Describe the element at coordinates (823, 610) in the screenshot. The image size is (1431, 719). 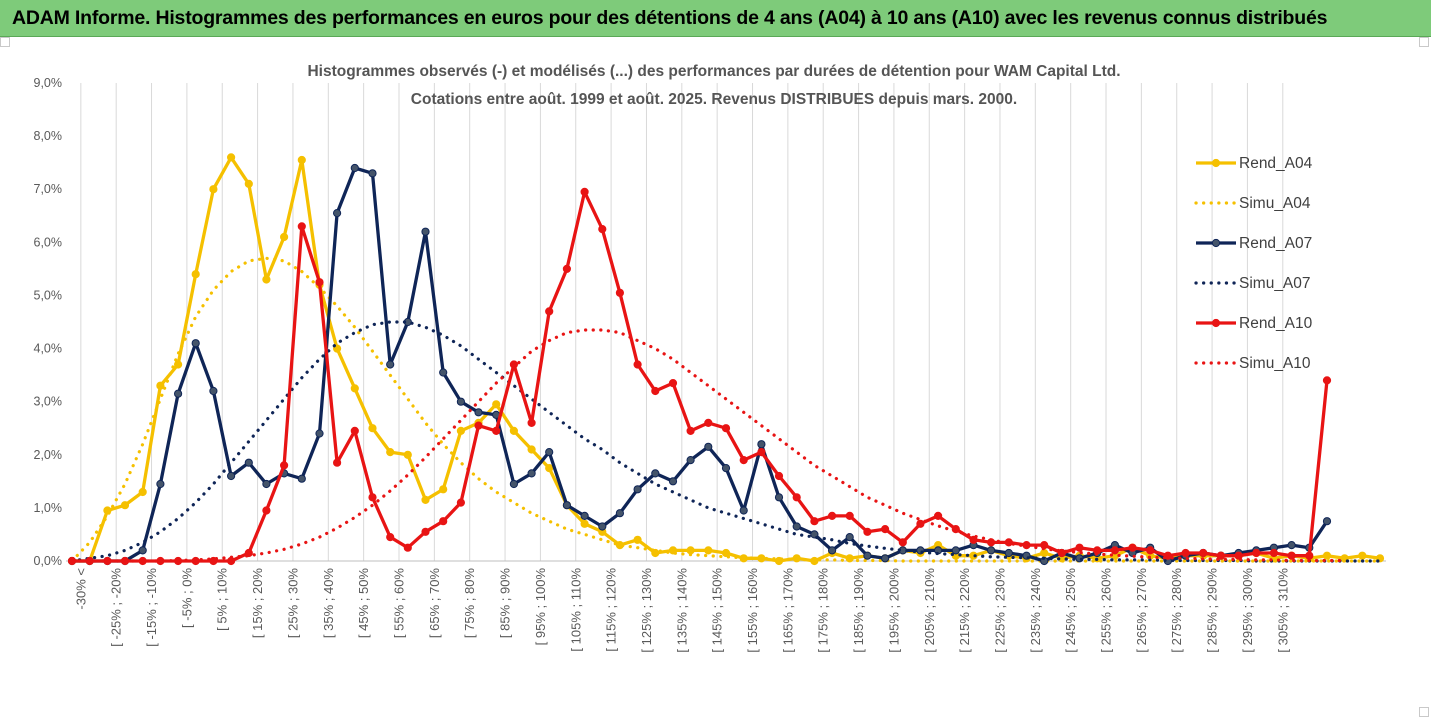
I see `x-tick-label: [ 175% ; 180%` at that location.